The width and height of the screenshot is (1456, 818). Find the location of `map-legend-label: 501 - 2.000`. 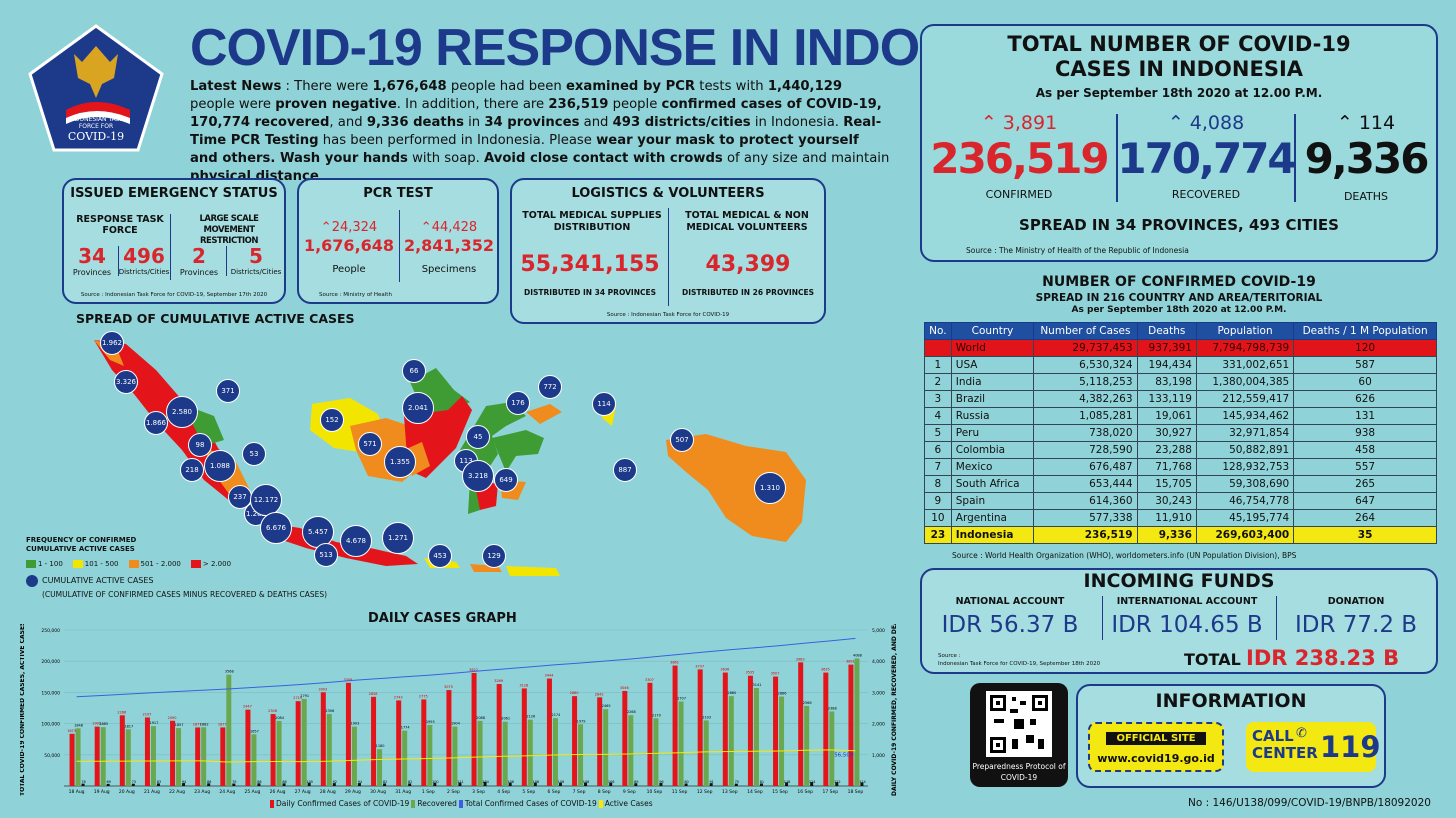

map-legend-label: 501 - 2.000 is located at coordinates (160, 564).